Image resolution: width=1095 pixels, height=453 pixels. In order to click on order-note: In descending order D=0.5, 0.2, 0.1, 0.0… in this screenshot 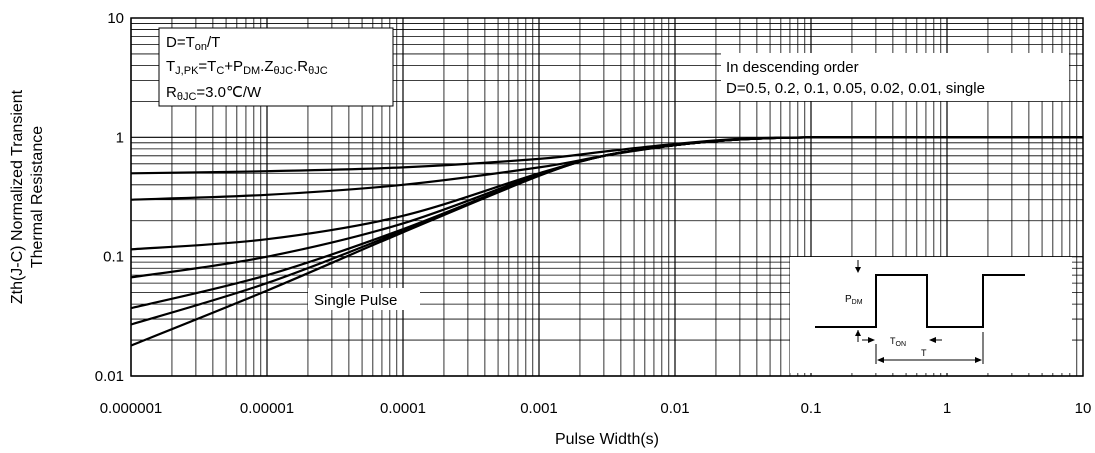, I will do `click(895, 77)`.